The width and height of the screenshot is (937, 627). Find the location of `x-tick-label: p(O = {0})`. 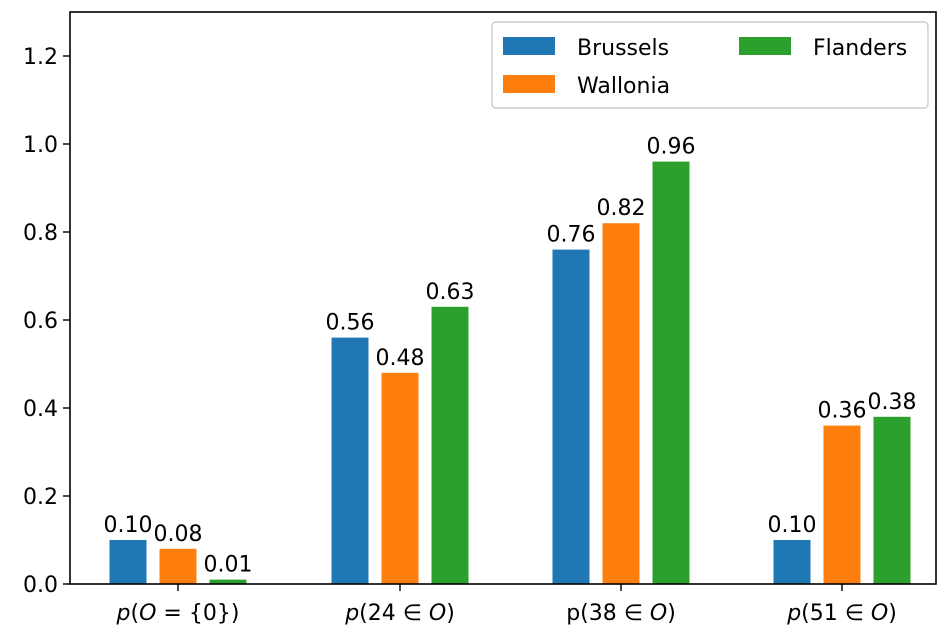

x-tick-label: p(O = {0}) is located at coordinates (178, 613).